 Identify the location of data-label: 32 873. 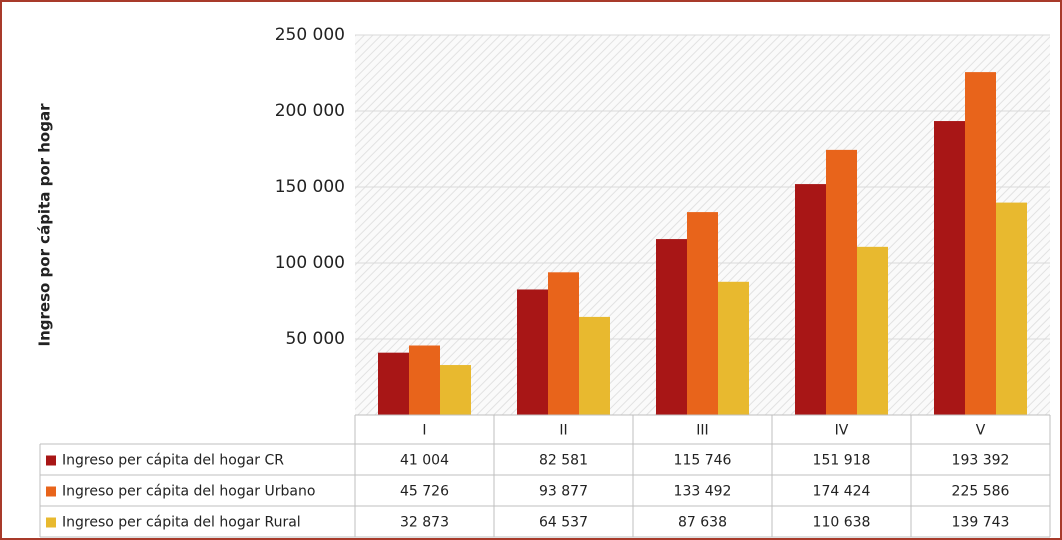
(424, 523).